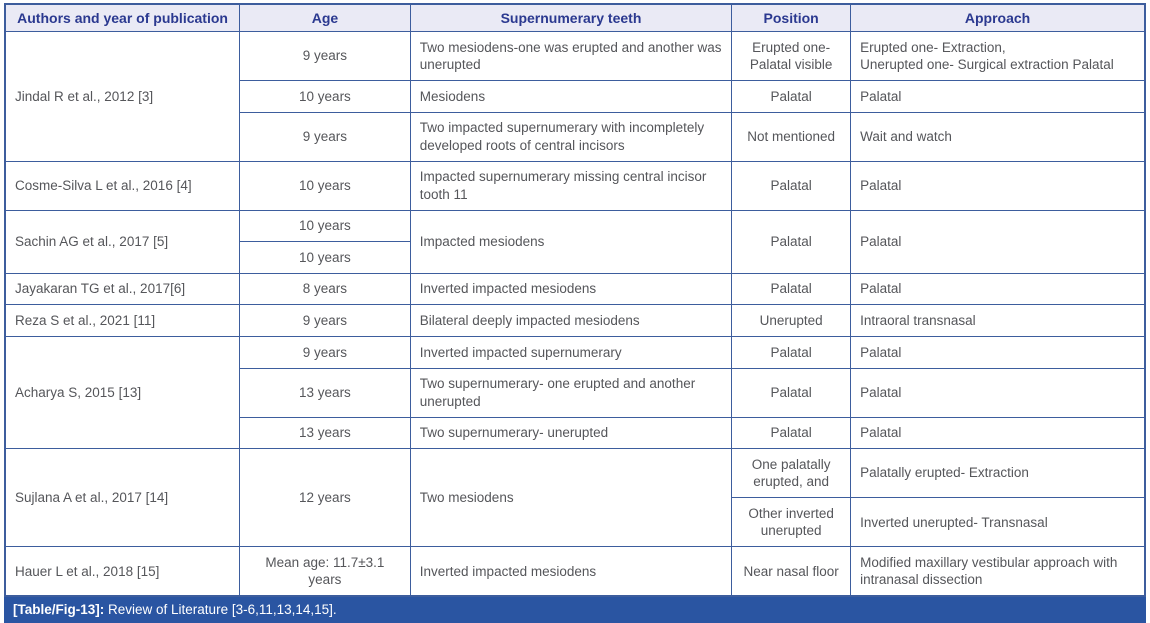 This screenshot has width=1150, height=623. What do you see at coordinates (998, 17) in the screenshot?
I see `col-header-approach: Approach` at bounding box center [998, 17].